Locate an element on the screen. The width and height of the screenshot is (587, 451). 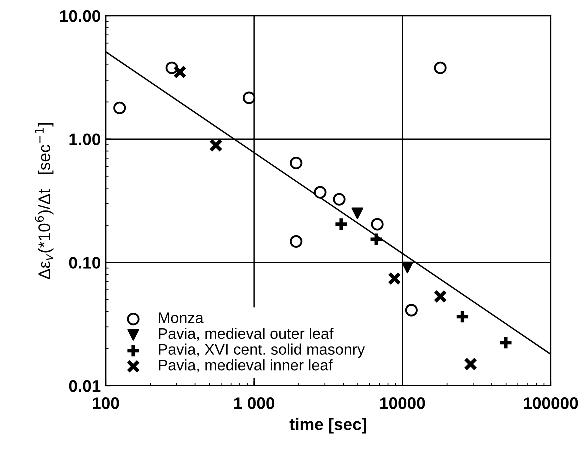
y-tick-label: 10.00 is located at coordinates (80, 16).